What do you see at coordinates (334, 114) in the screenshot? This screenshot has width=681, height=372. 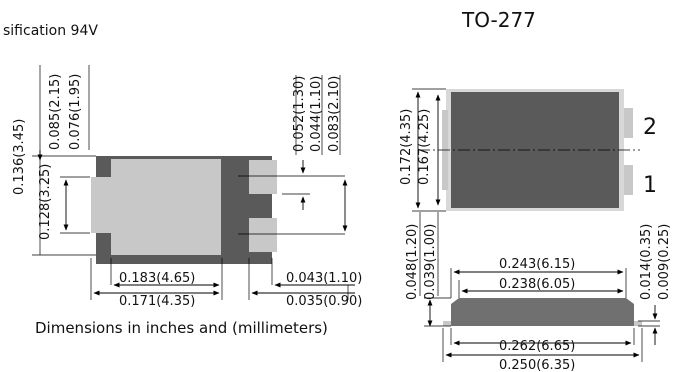 I see `dim-0083: 0.083(2.10)` at bounding box center [334, 114].